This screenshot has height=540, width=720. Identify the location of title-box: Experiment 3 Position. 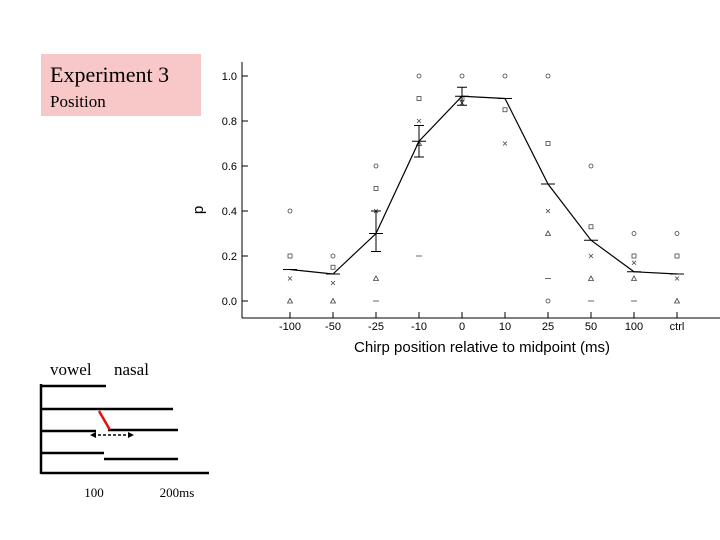
(121, 85).